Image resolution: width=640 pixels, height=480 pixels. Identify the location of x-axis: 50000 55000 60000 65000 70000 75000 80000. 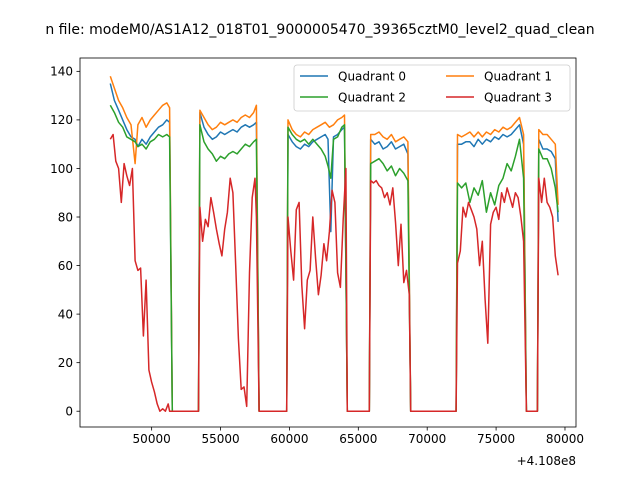
(358, 436).